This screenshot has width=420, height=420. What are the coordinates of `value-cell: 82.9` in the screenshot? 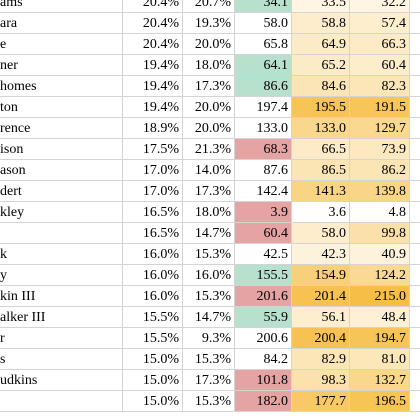 It's located at (321, 359).